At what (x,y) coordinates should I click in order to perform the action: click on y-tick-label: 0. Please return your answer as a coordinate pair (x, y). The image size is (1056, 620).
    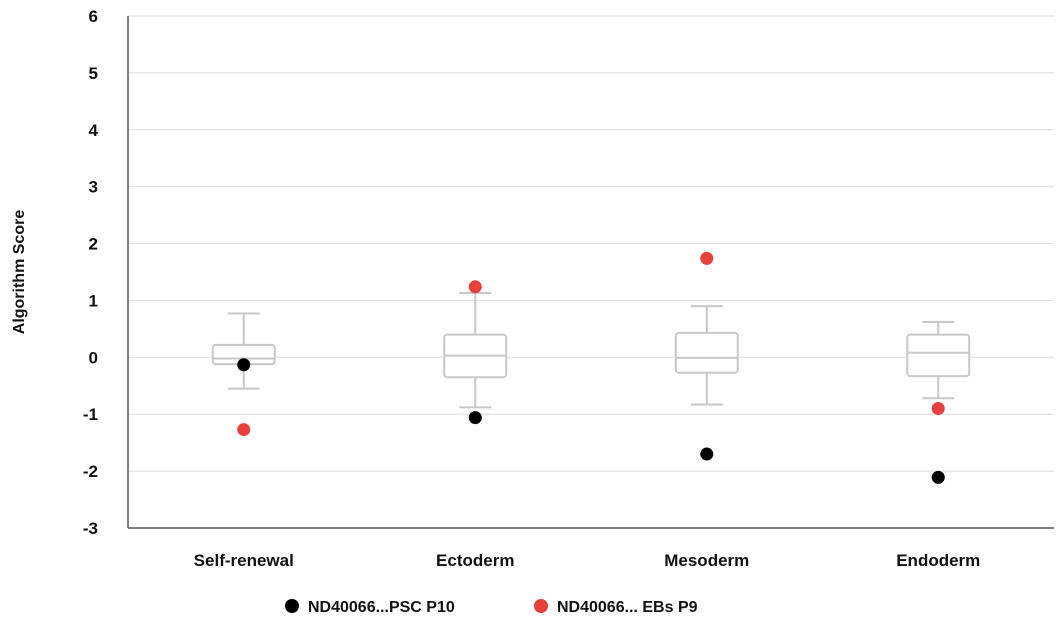
    Looking at the image, I should click on (93, 357).